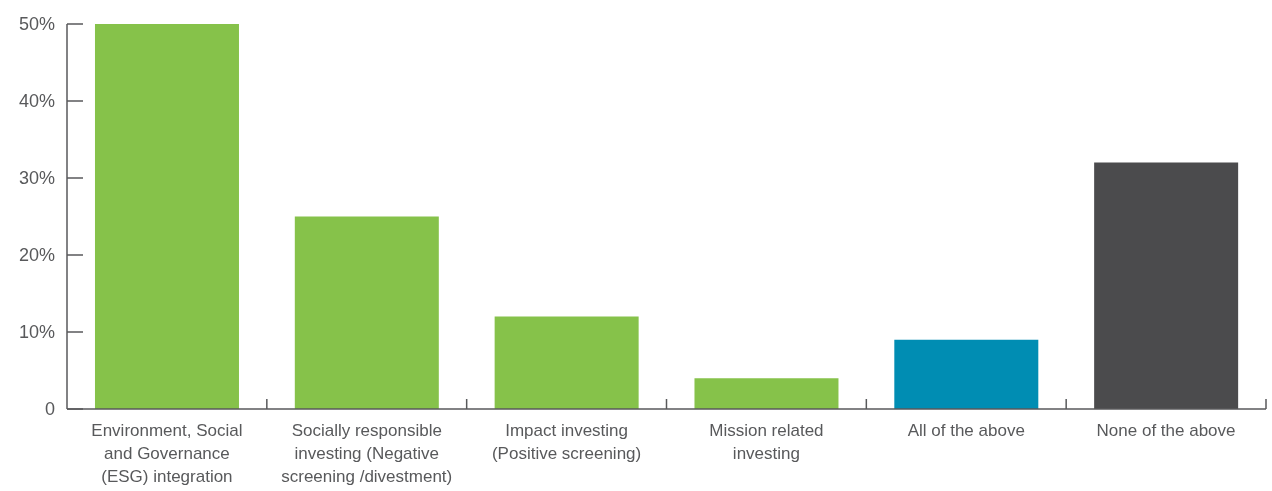 The image size is (1272, 491). What do you see at coordinates (766, 442) in the screenshot?
I see `x-tick-label: Mission related investing` at bounding box center [766, 442].